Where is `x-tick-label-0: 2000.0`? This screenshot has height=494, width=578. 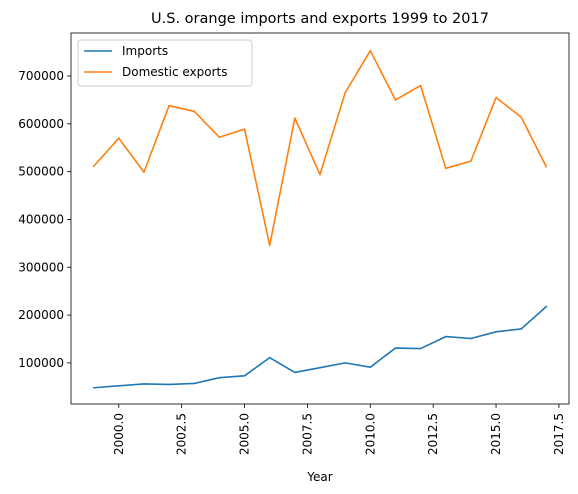 x-tick-label-0: 2000.0 is located at coordinates (119, 434).